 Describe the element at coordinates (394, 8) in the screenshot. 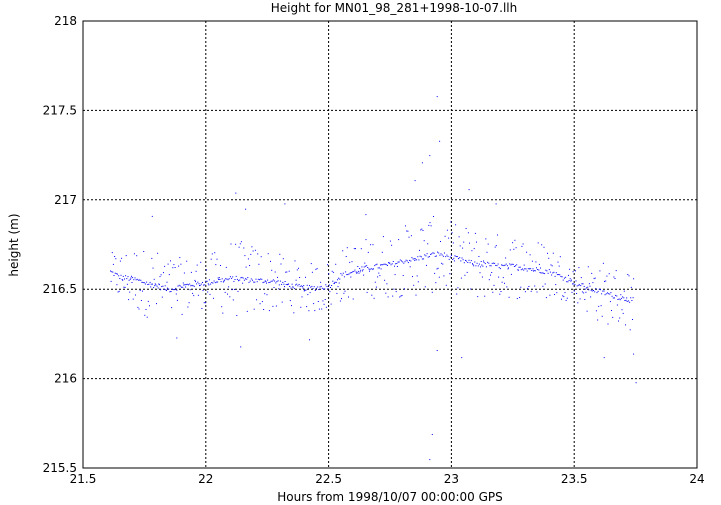

I see `chart-title: Height for MN01_98_281+1998-10-07.llh` at that location.